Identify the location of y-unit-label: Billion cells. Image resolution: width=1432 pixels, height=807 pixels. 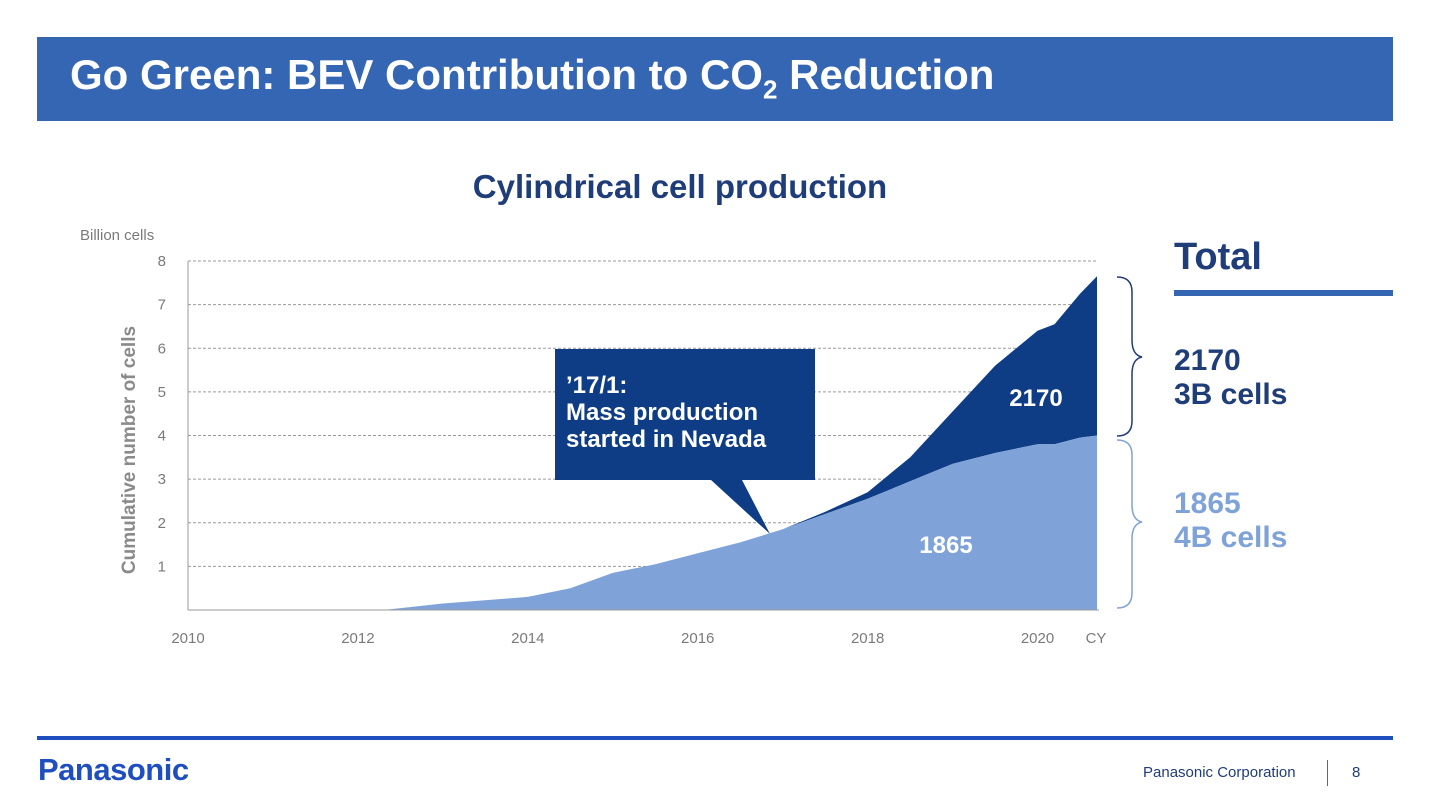
(117, 235).